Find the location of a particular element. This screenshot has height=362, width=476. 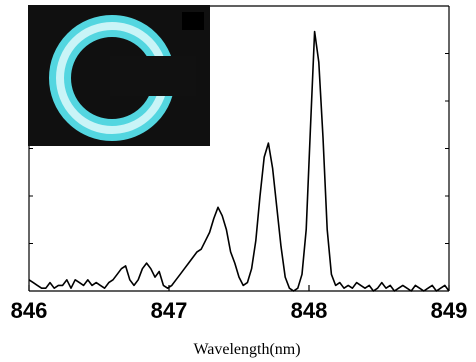

x-tick-label: 846 is located at coordinates (29, 310).